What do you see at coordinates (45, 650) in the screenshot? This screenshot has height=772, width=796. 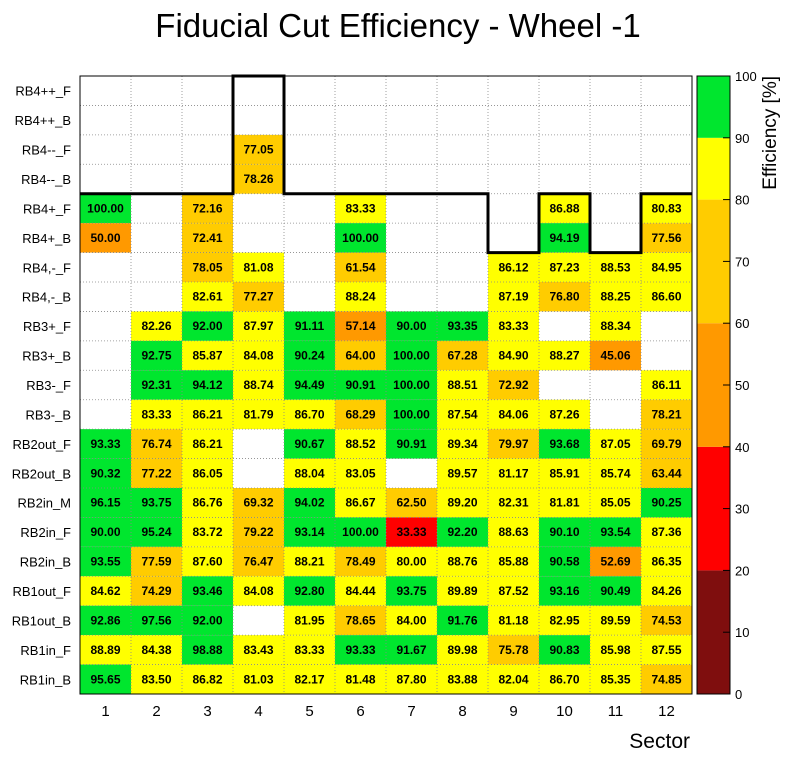 I see `y-tick-label: RB1in_F` at bounding box center [45, 650].